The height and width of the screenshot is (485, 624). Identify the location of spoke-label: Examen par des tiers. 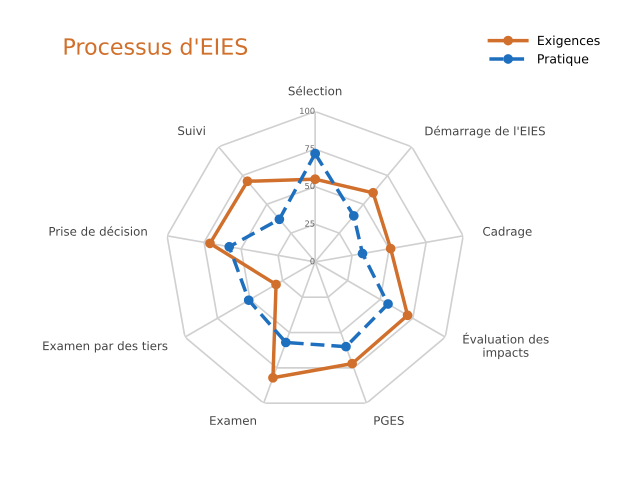
(105, 347).